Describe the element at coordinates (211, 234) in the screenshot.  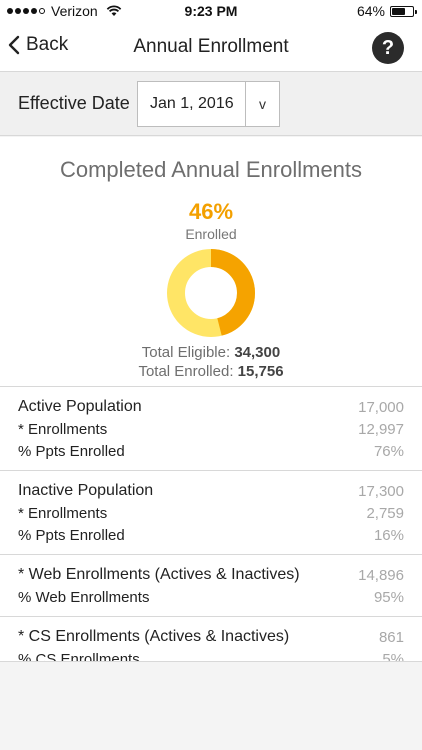
I see `enrolled-caption: Enrolled` at that location.